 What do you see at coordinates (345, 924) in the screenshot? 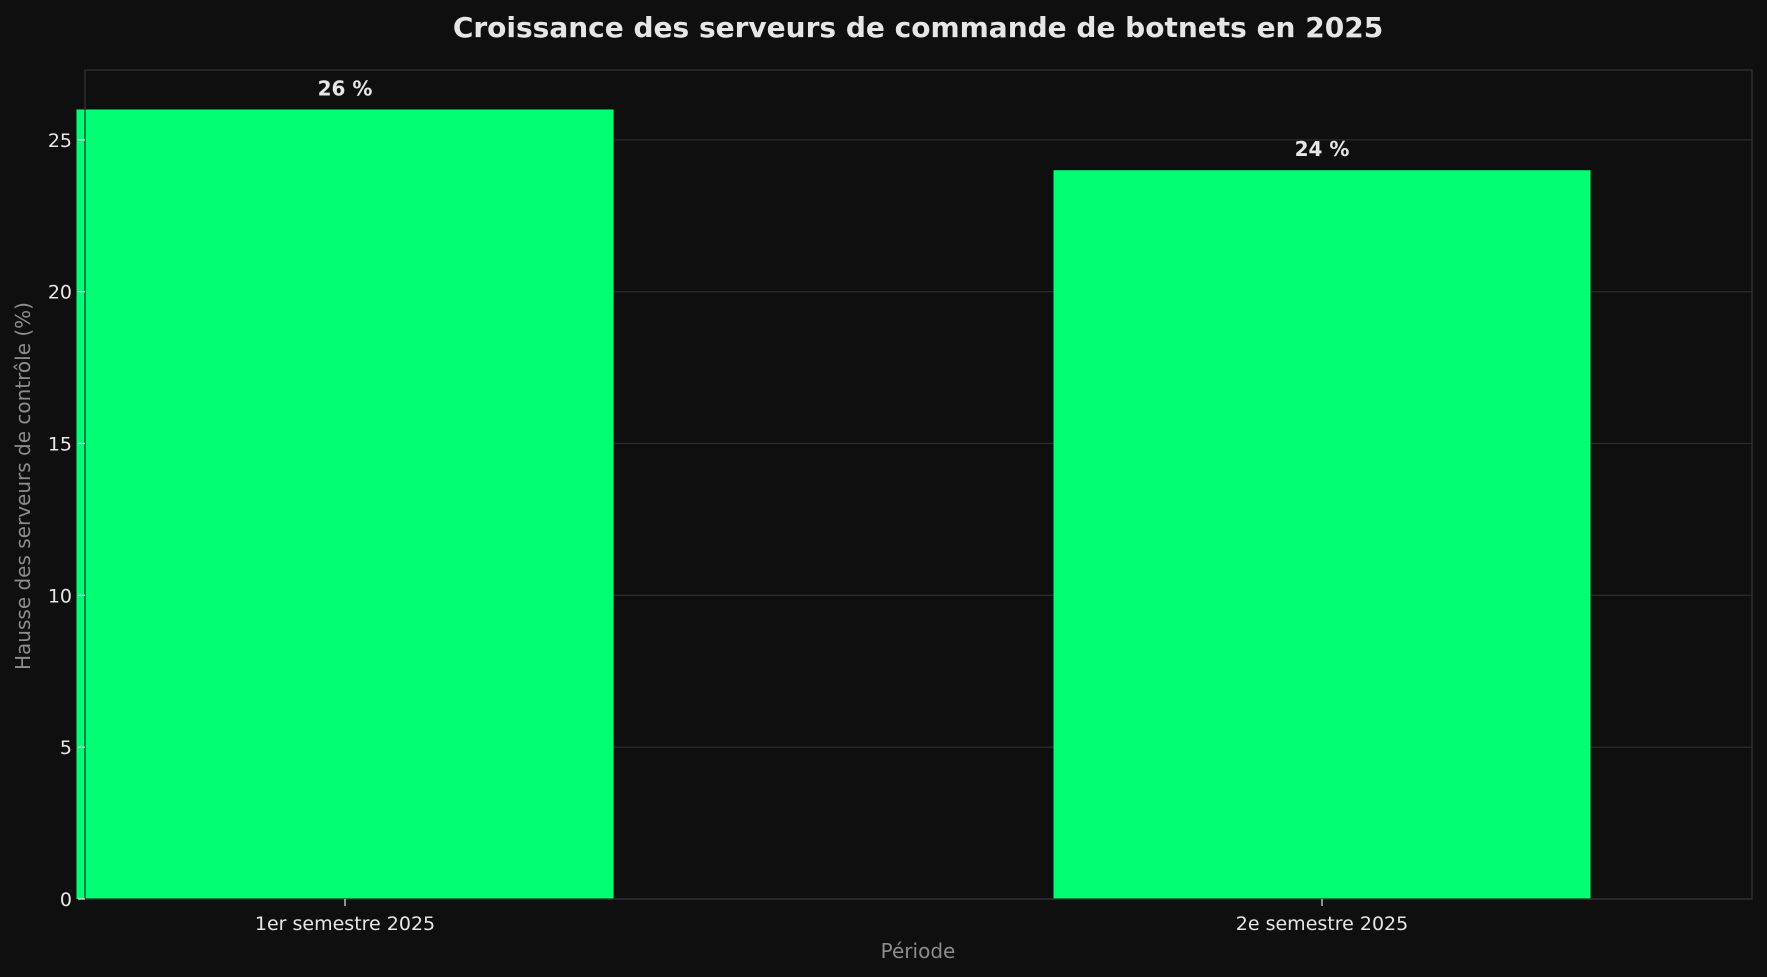
I see `x-tick-label: 1er semestre 2025` at bounding box center [345, 924].